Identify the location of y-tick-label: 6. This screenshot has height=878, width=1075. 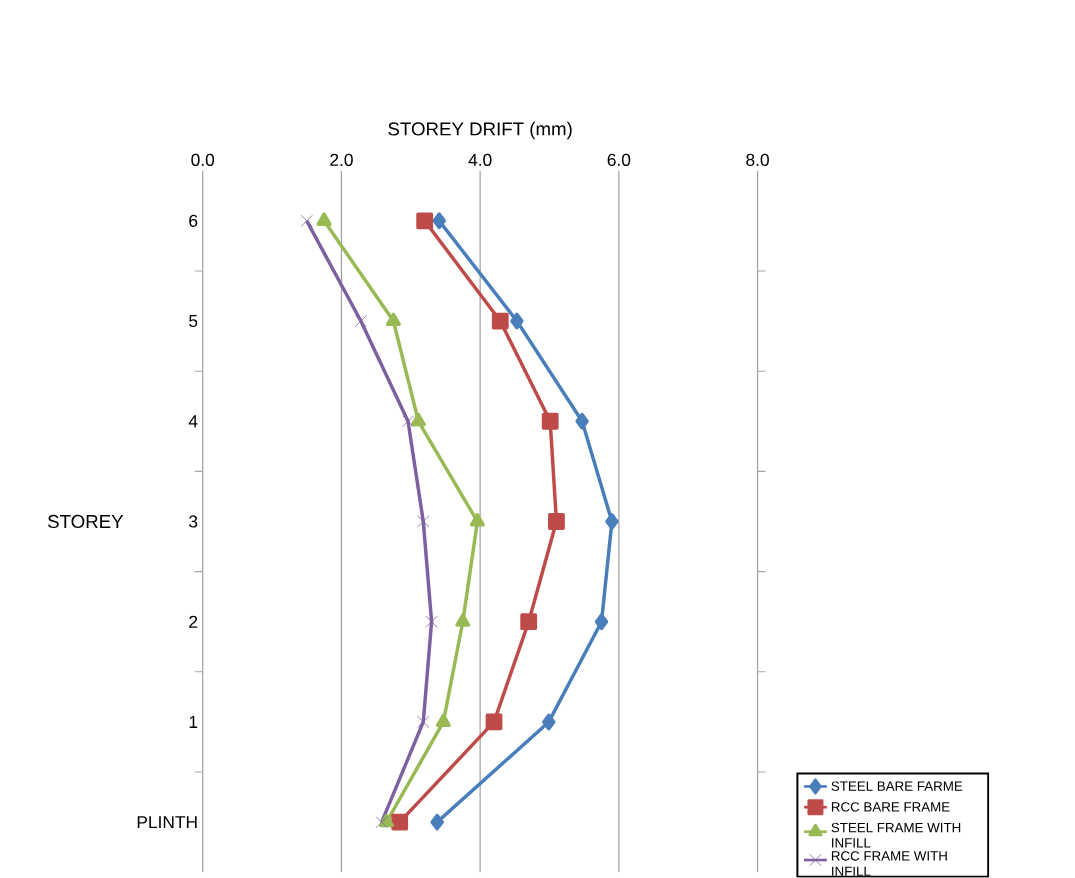
(193, 221).